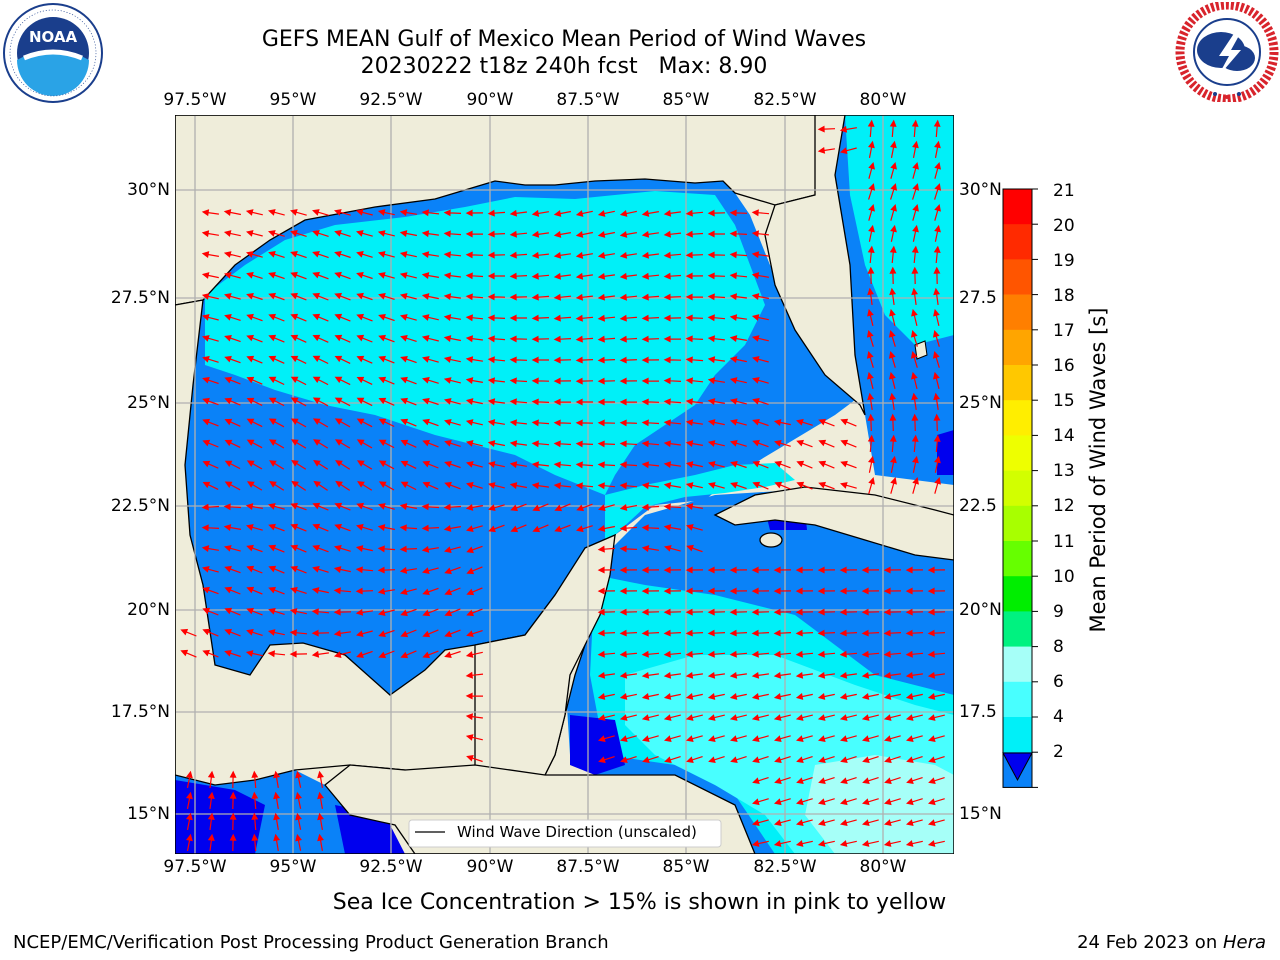 The height and width of the screenshot is (960, 1280). Describe the element at coordinates (53, 53) in the screenshot. I see `noaa-logo: NOAA` at that location.